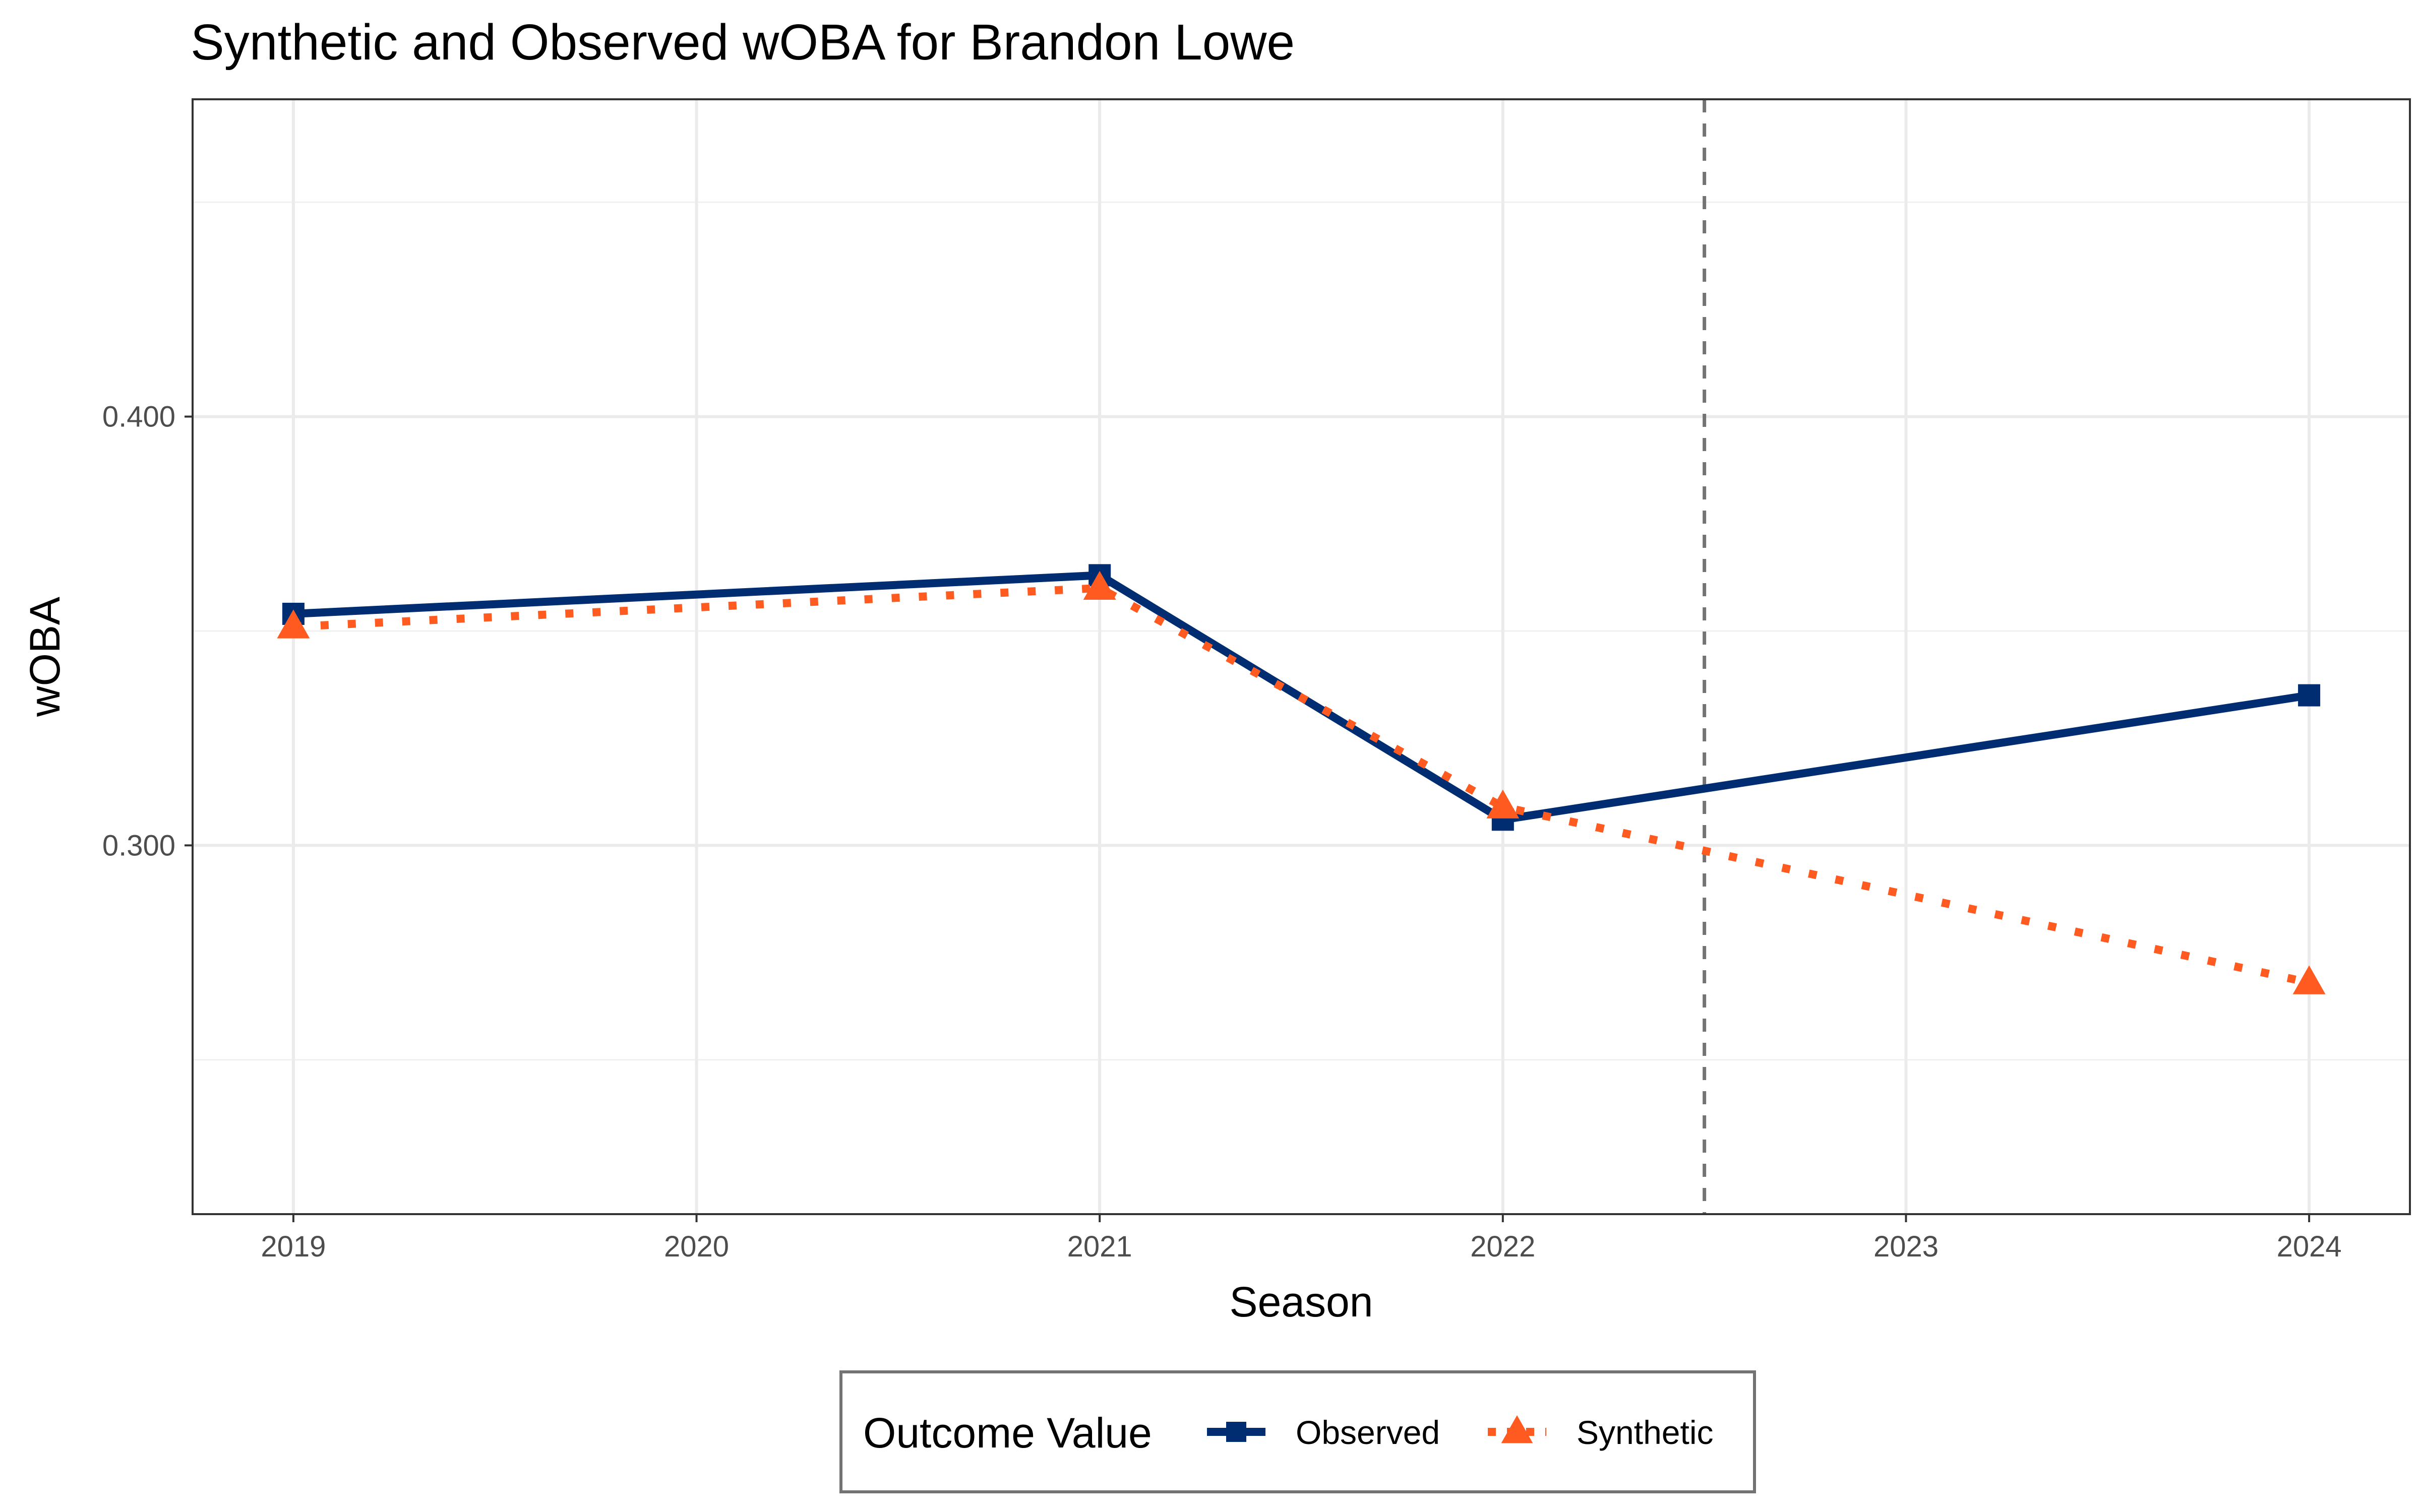 This screenshot has width=2420, height=1512. What do you see at coordinates (1368, 1433) in the screenshot?
I see `legend-label-observed: Observed` at bounding box center [1368, 1433].